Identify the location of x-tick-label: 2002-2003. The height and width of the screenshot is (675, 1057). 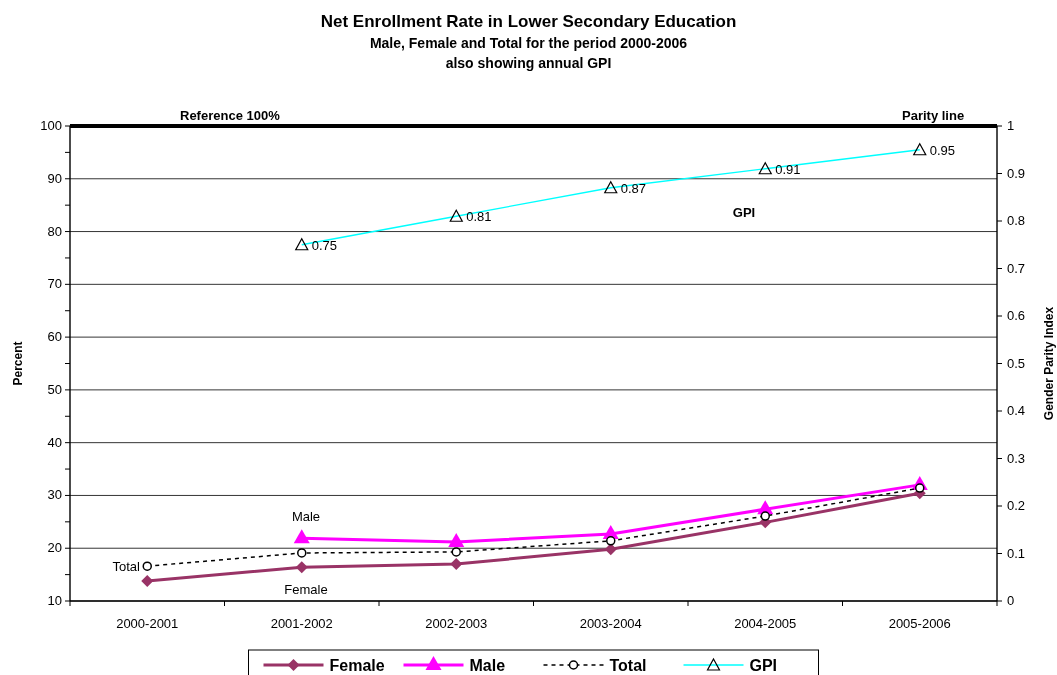
(456, 623).